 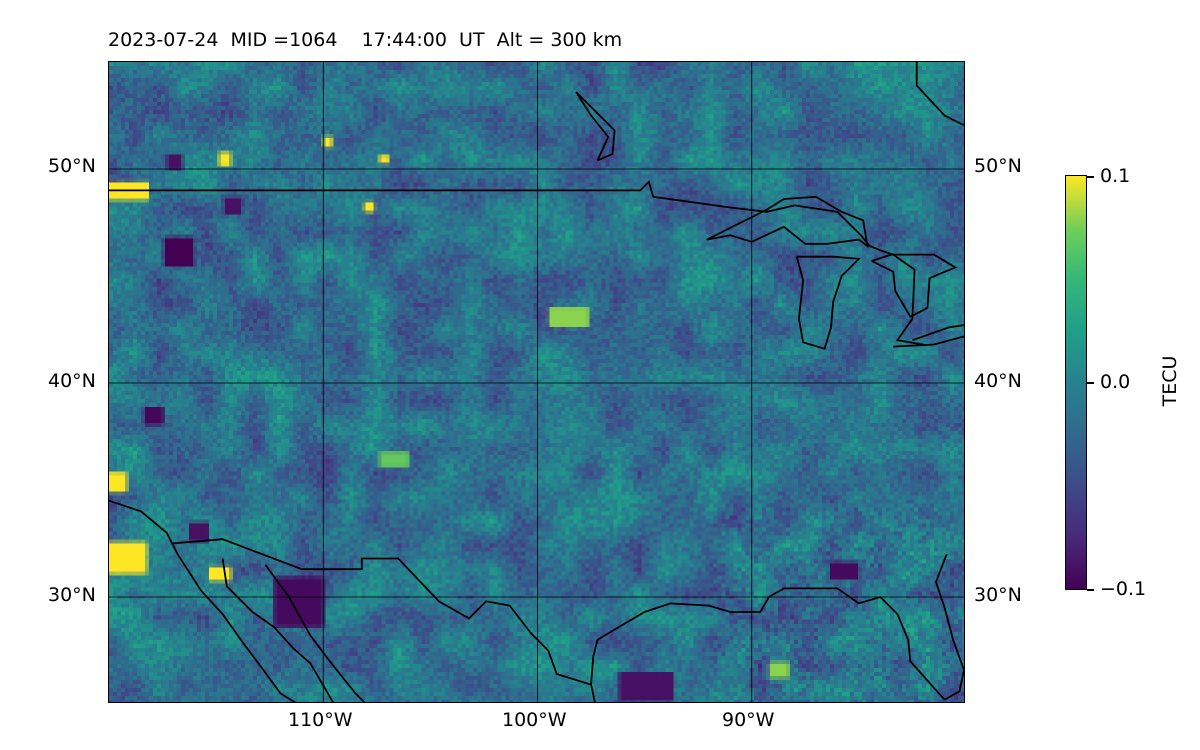 What do you see at coordinates (998, 381) in the screenshot?
I see `lat-label-40-right: 40°N` at bounding box center [998, 381].